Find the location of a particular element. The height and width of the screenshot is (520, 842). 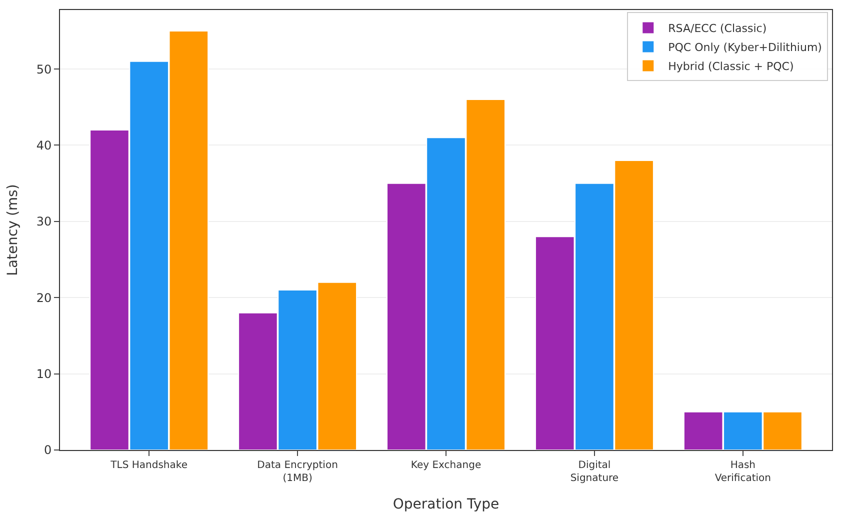

legend-label: PQC Only (Kyber+Dilithium) is located at coordinates (745, 47).